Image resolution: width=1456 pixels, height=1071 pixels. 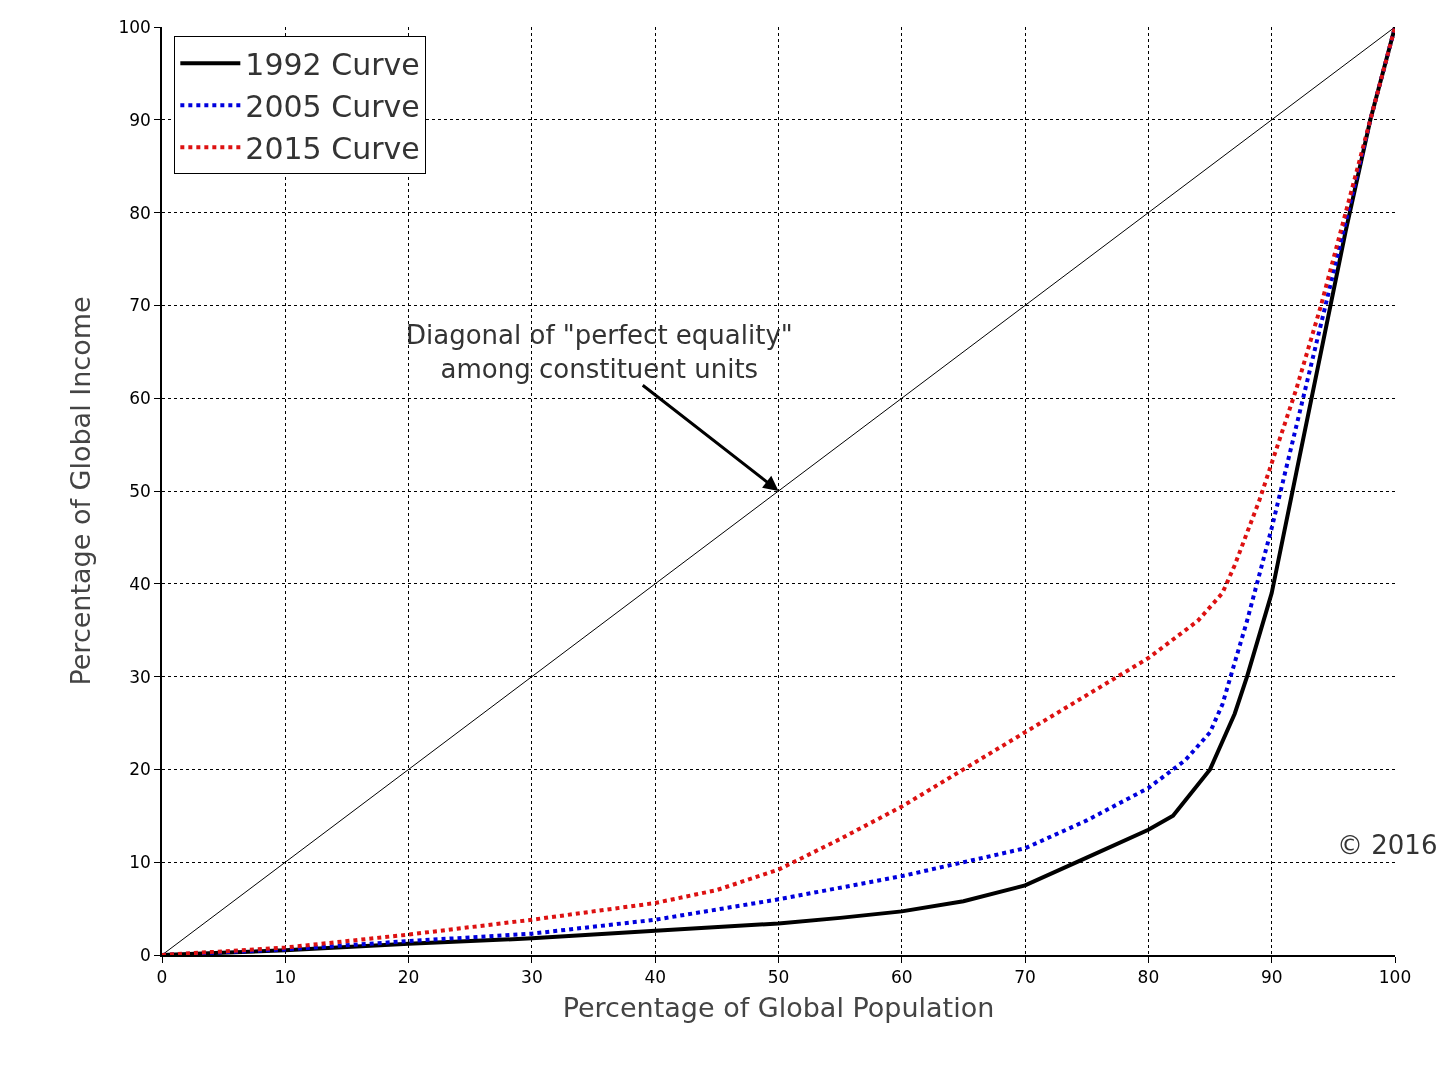 What do you see at coordinates (140, 490) in the screenshot?
I see `y-tick-label: 50` at bounding box center [140, 490].